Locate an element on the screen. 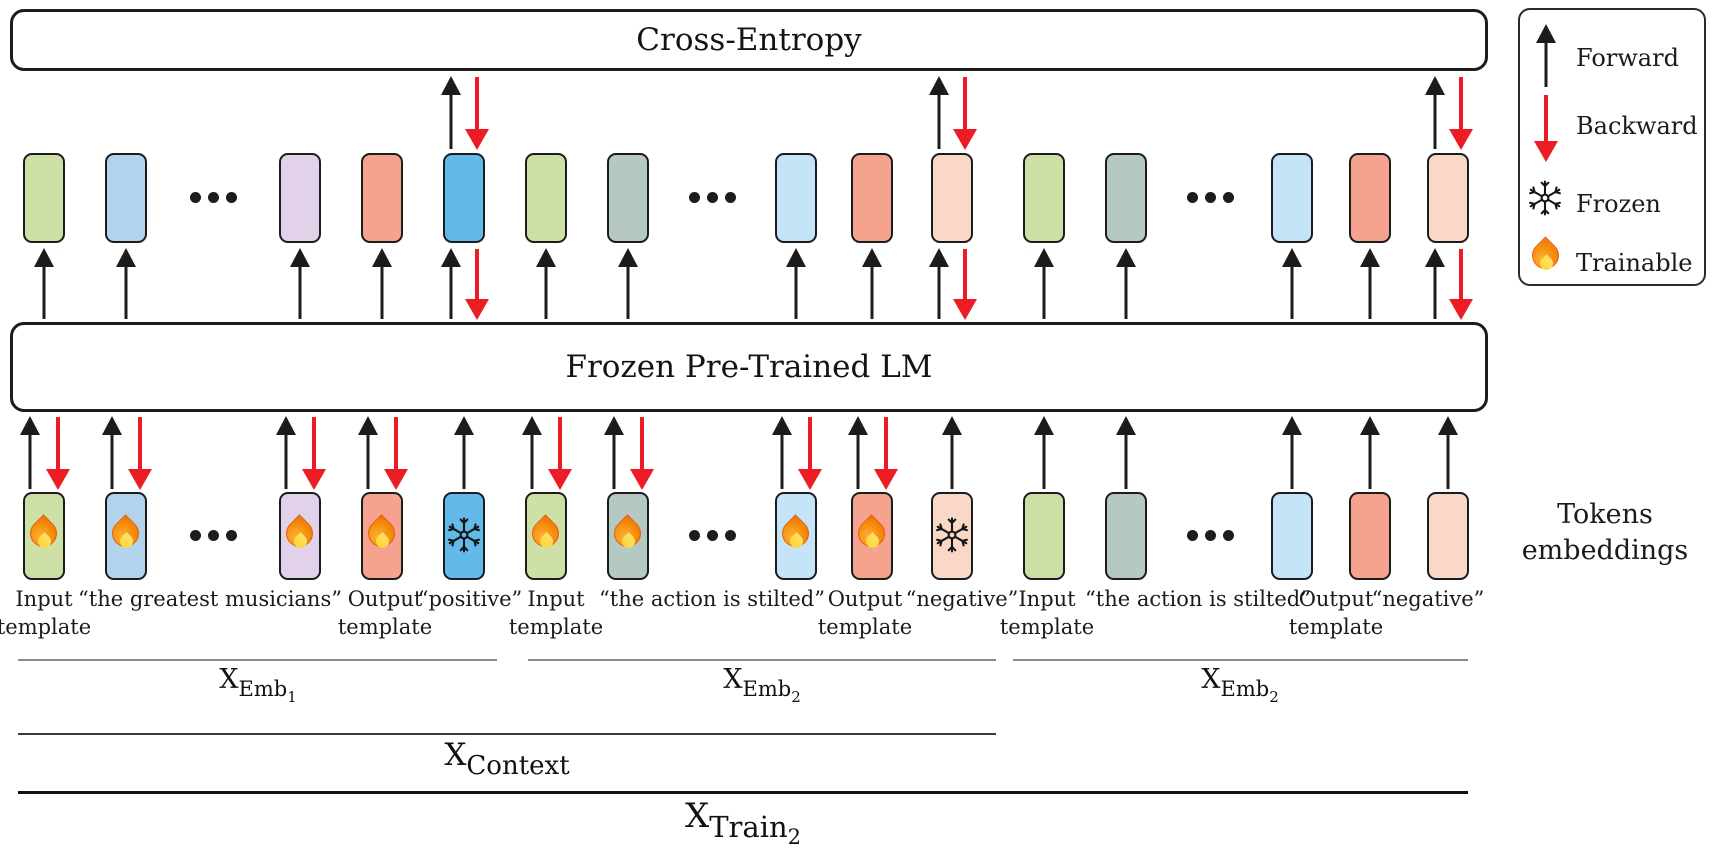 Image resolution: width=1714 pixels, height=863 pixels. context-label: XContext is located at coordinates (507, 759).